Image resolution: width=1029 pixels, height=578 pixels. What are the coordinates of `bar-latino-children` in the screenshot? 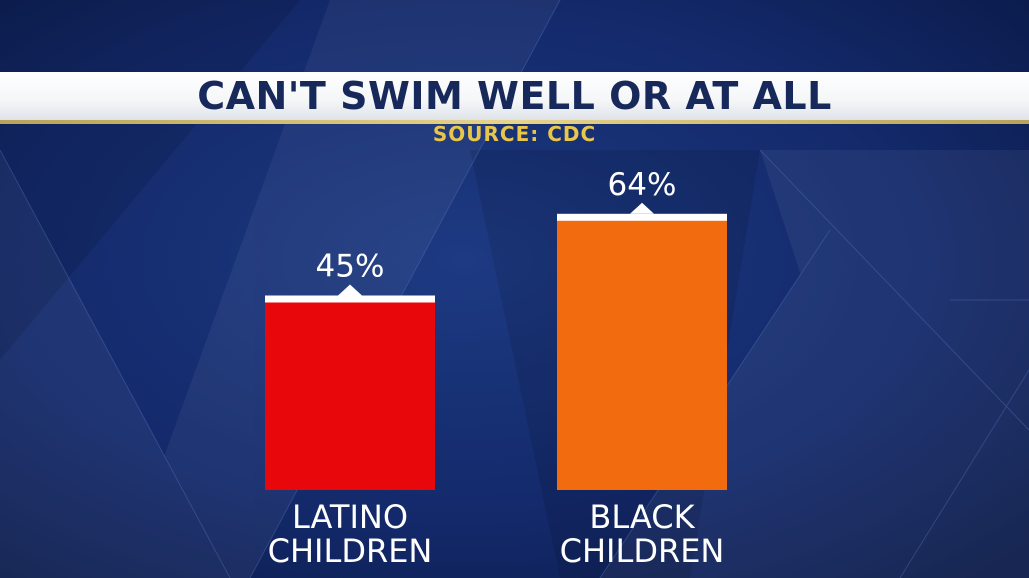 It's located at (350, 393).